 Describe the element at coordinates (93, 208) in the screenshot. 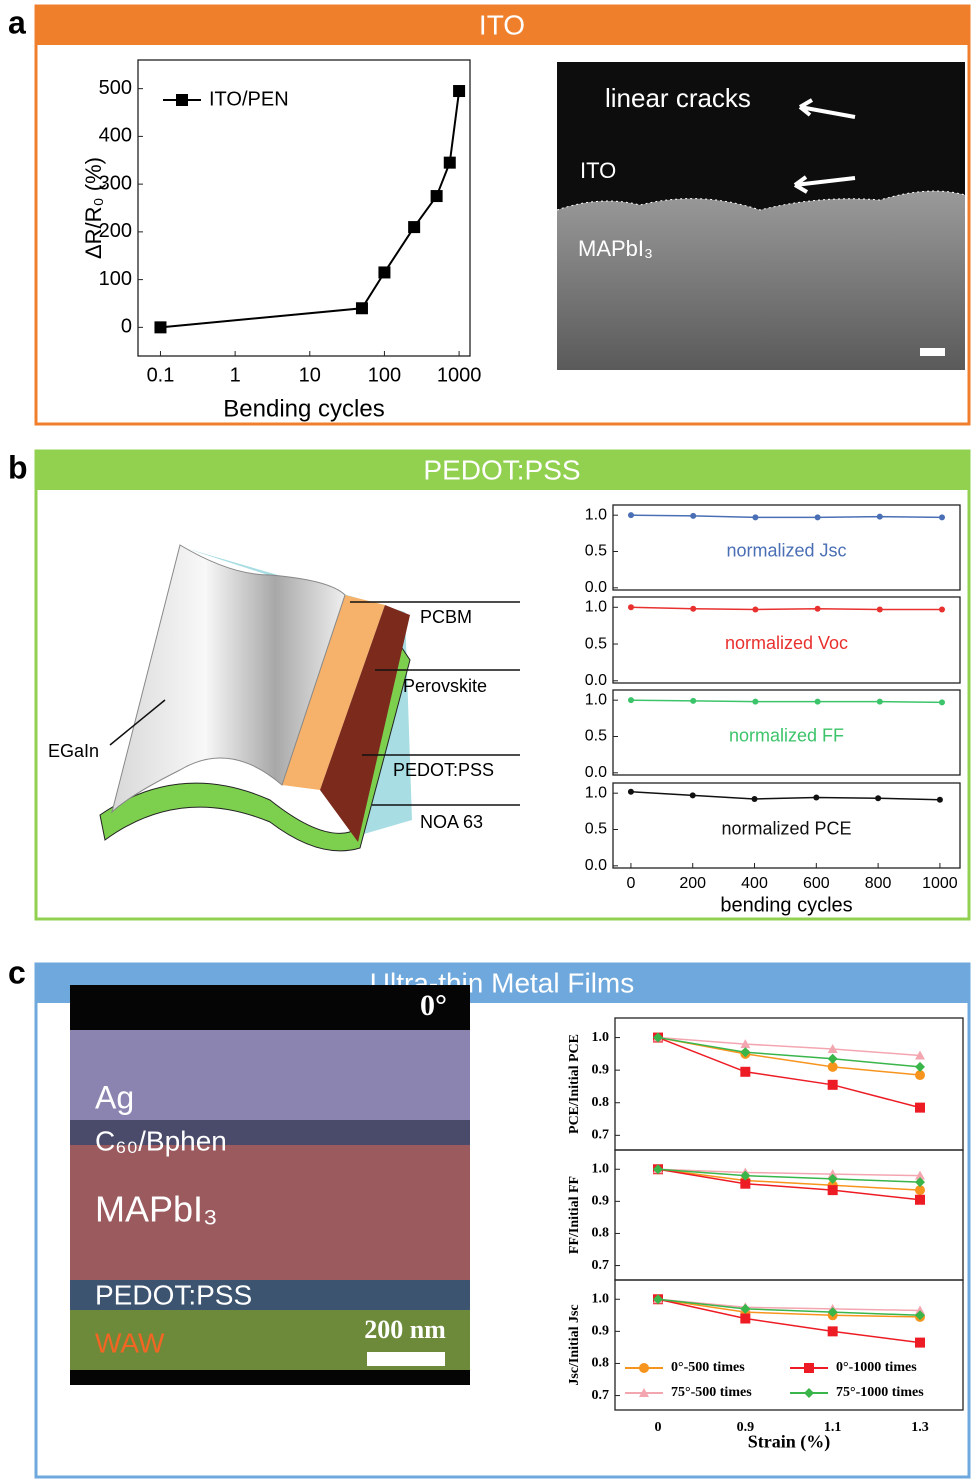

I see `y-axis-label: ΔR/R₀ (%)` at that location.